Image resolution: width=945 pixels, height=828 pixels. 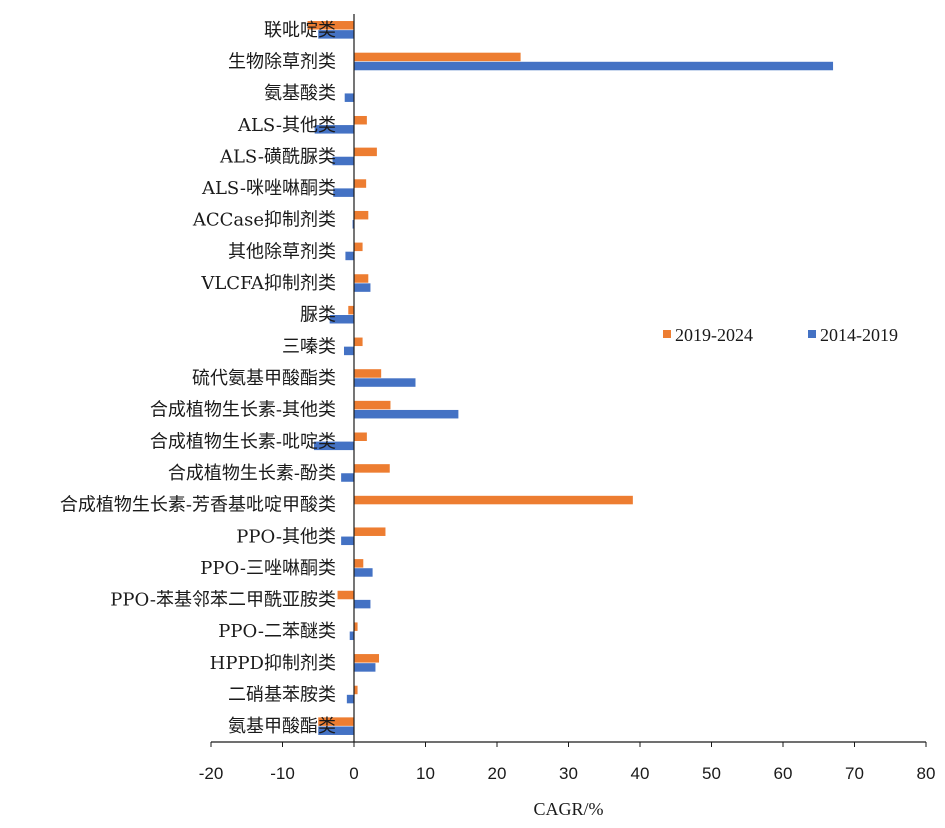 I want to click on category-label: PPO-三唑啉酮类, so click(x=268, y=568).